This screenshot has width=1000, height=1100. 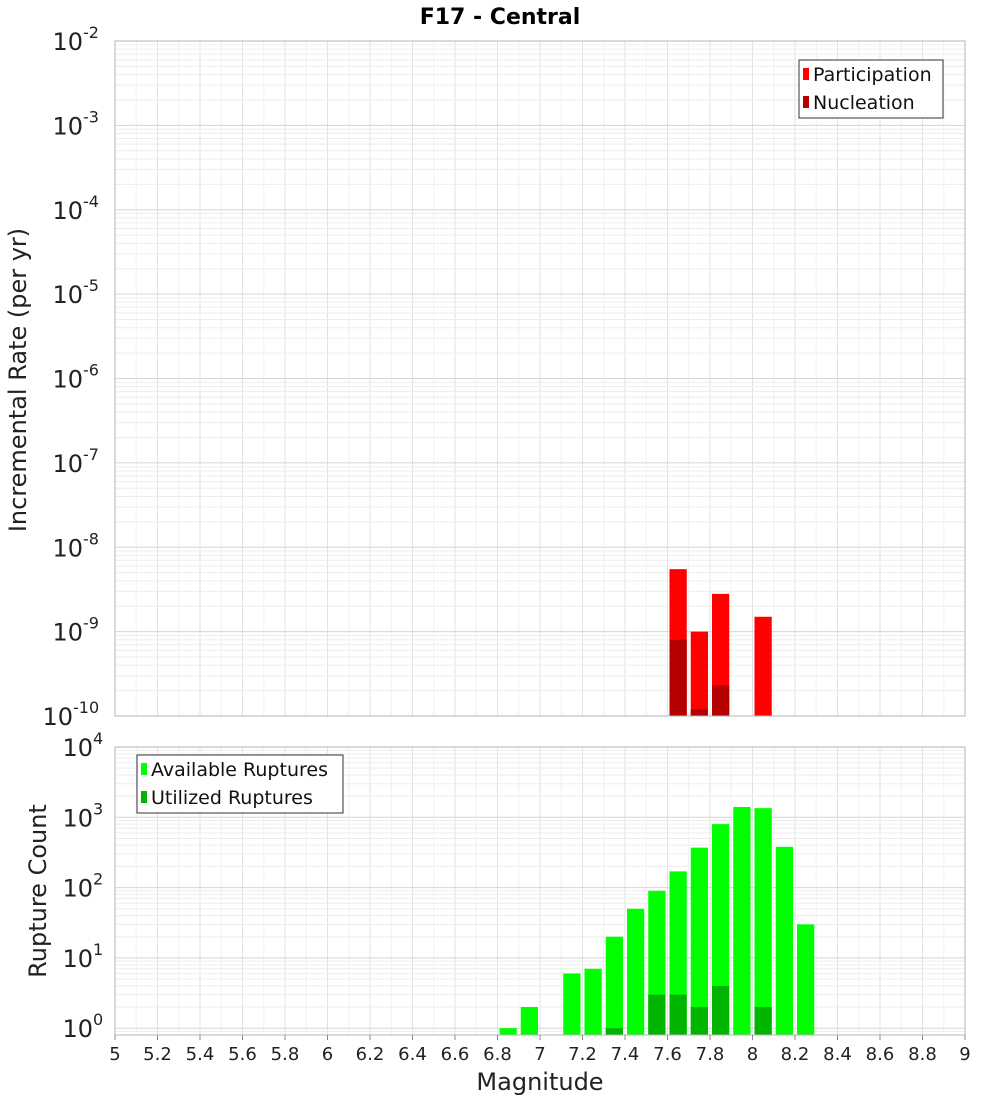 I want to click on legend-label: Nucleation, so click(x=864, y=103).